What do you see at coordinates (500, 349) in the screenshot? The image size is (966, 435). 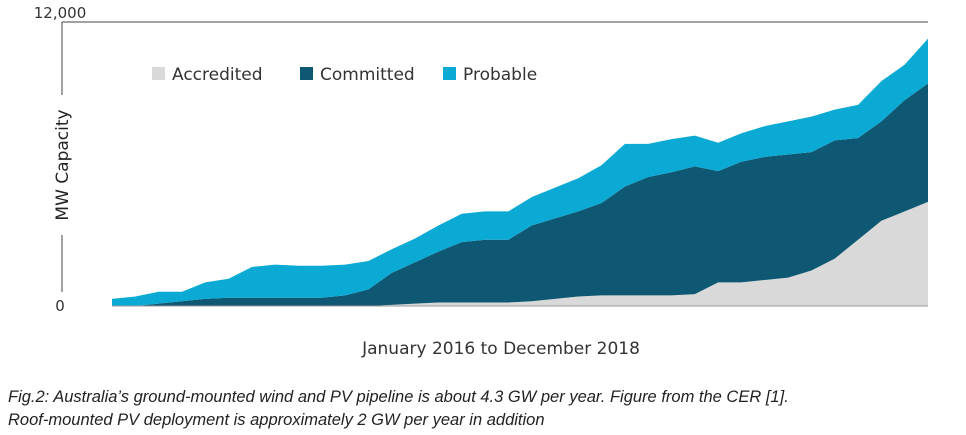 I see `x-axis-label: January 2016 to December 2018` at bounding box center [500, 349].